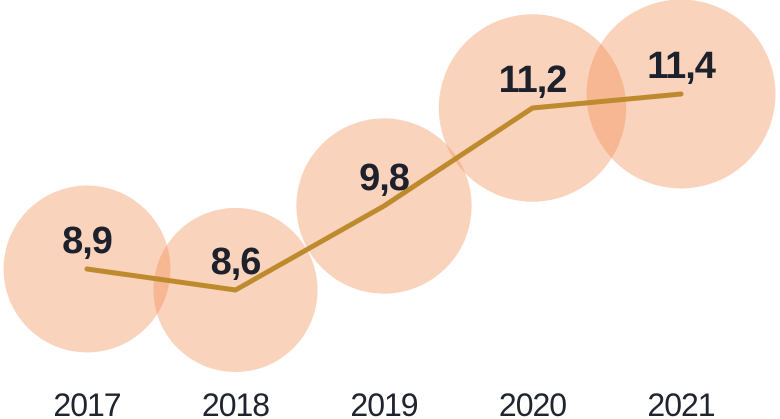  Describe the element at coordinates (384, 178) in the screenshot. I see `value-label-2019: 9,8` at that location.